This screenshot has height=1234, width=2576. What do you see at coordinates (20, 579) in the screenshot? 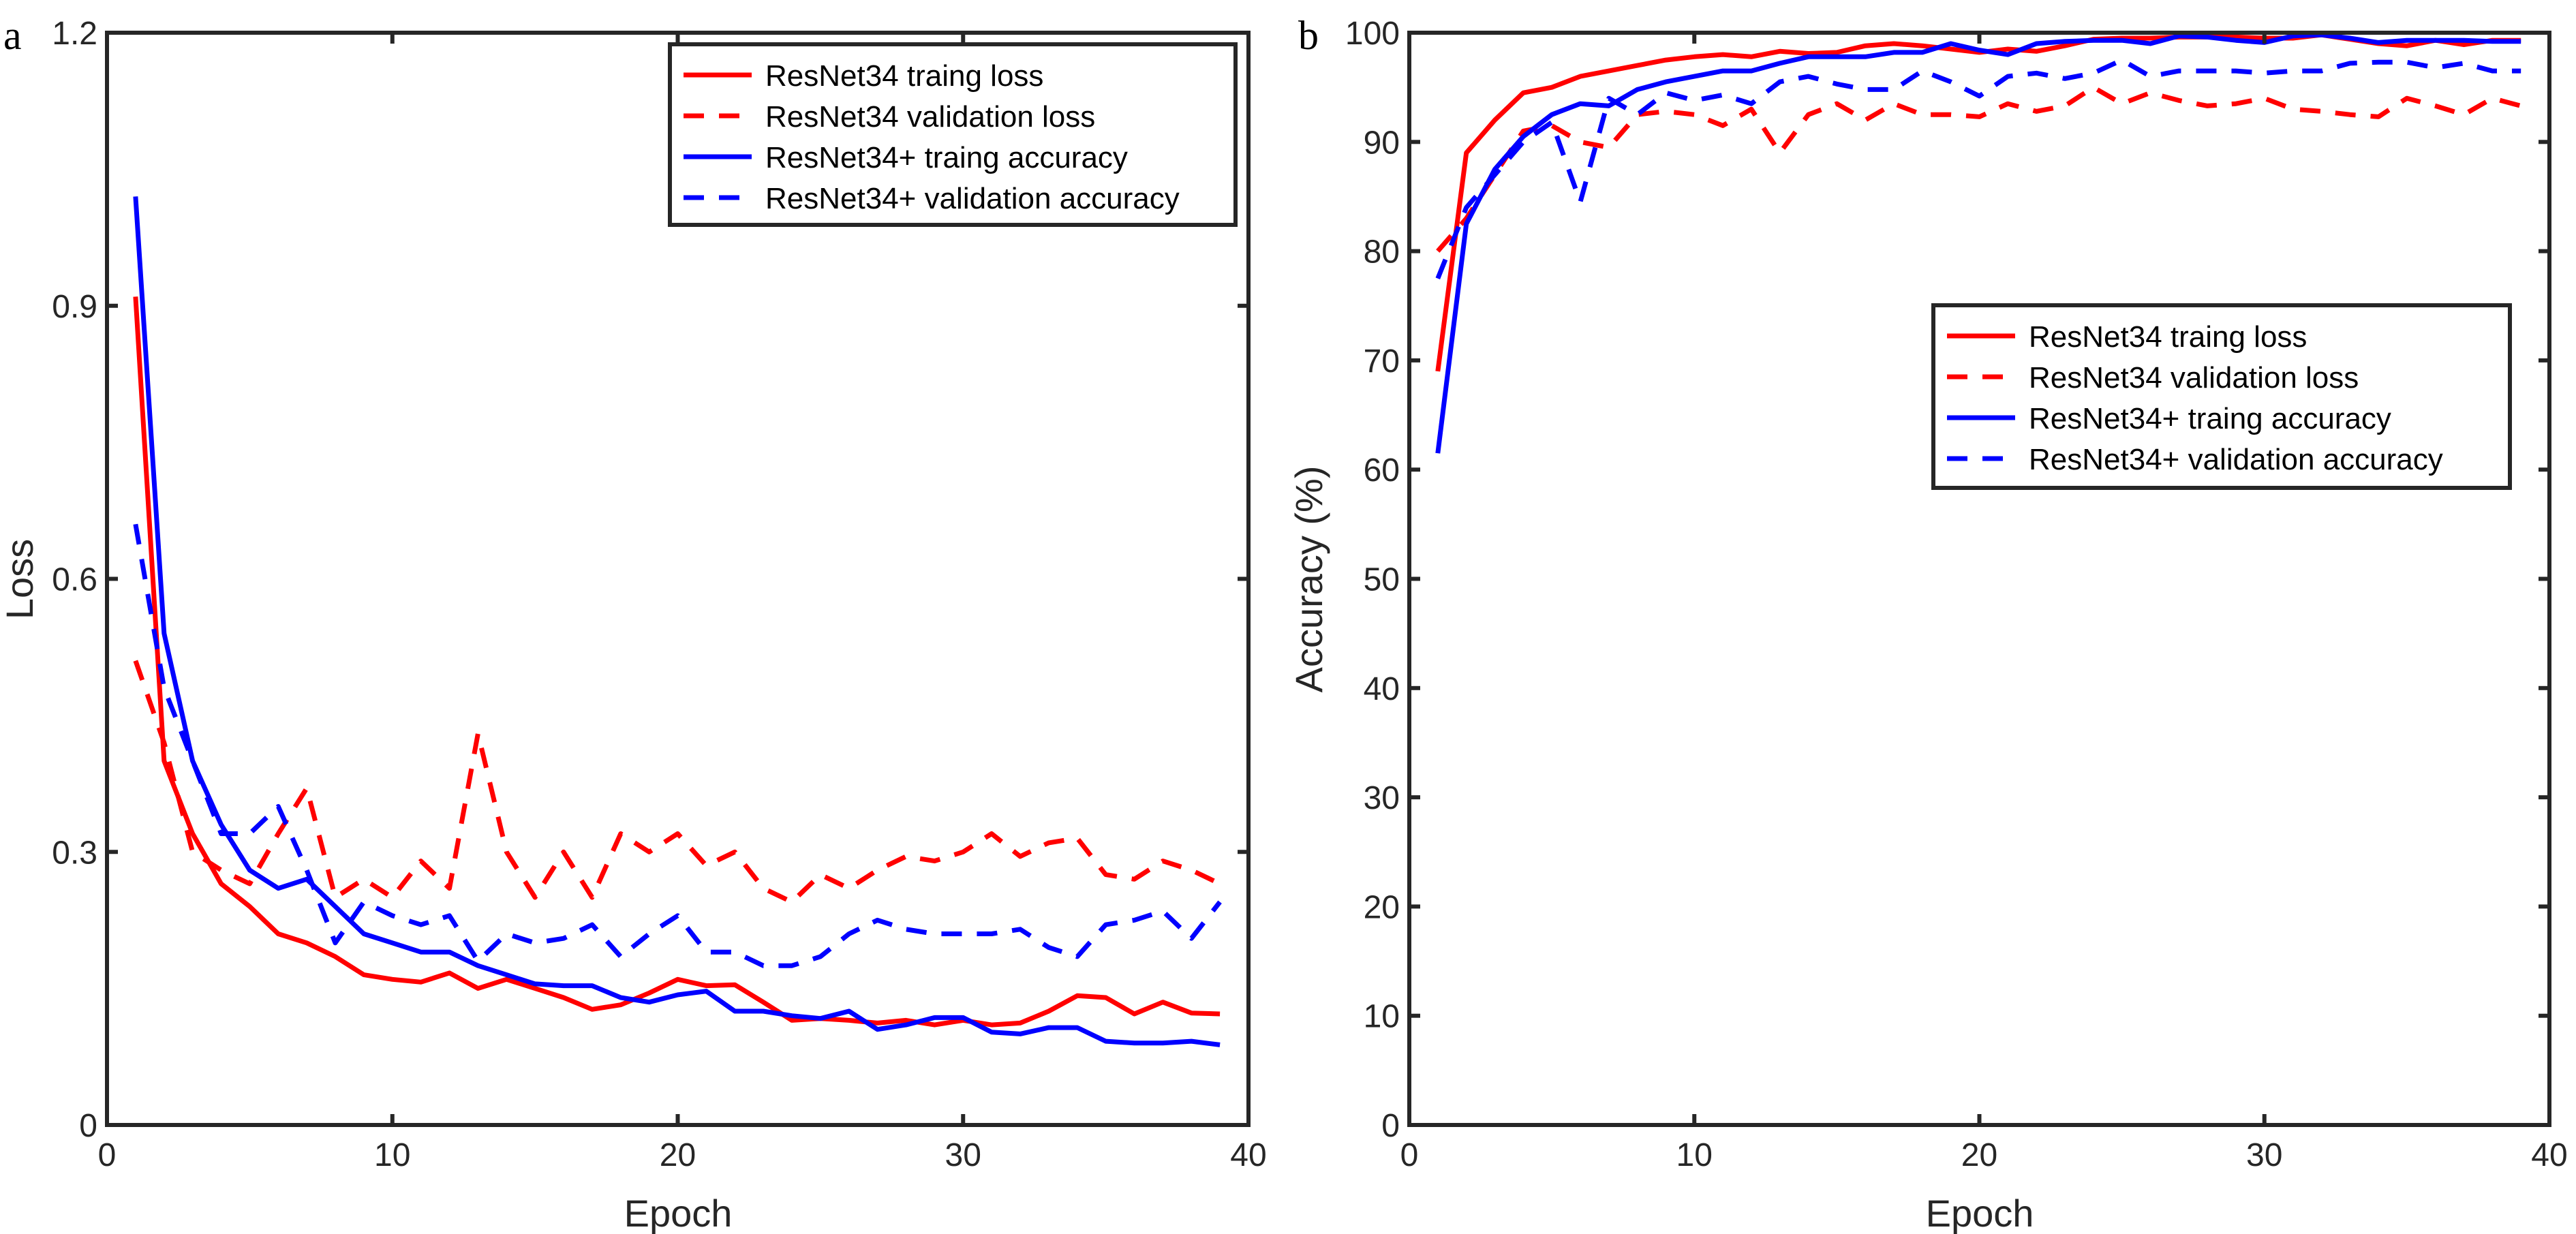
I see `y-axis-label: Loss` at bounding box center [20, 579].